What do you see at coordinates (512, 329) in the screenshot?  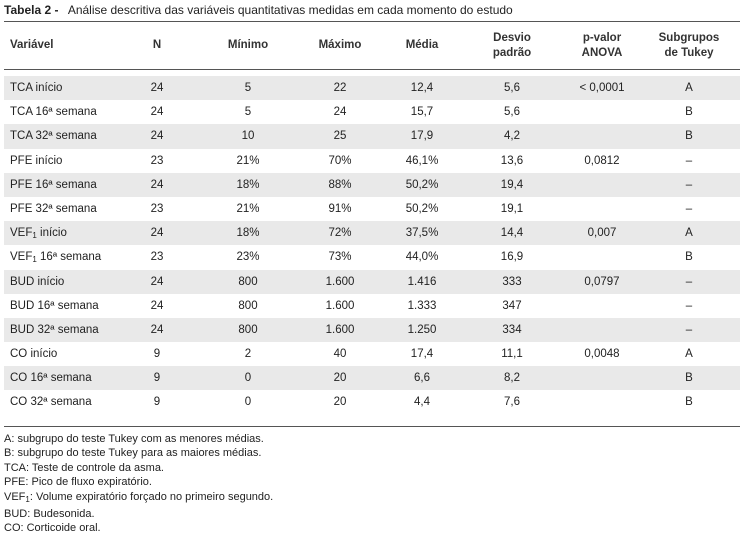 I see `cell-desvio: 334` at bounding box center [512, 329].